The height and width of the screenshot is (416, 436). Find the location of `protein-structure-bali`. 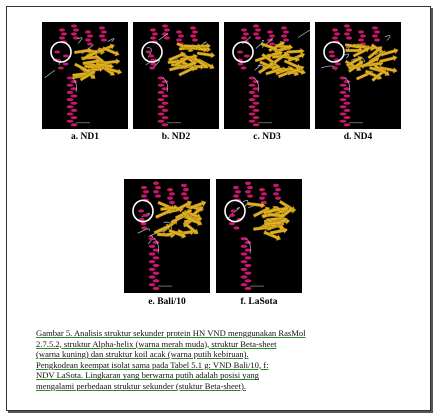

protein-structure-bali is located at coordinates (169, 236).